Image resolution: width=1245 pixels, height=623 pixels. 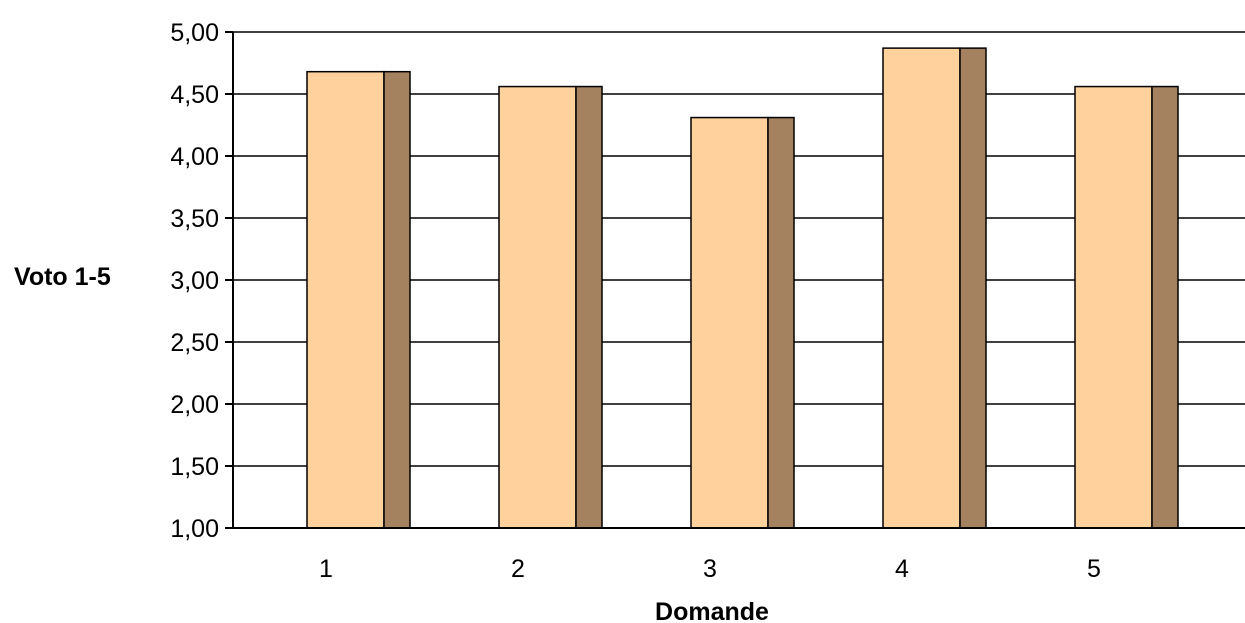 What do you see at coordinates (712, 610) in the screenshot?
I see `x-axis-title: Domande` at bounding box center [712, 610].